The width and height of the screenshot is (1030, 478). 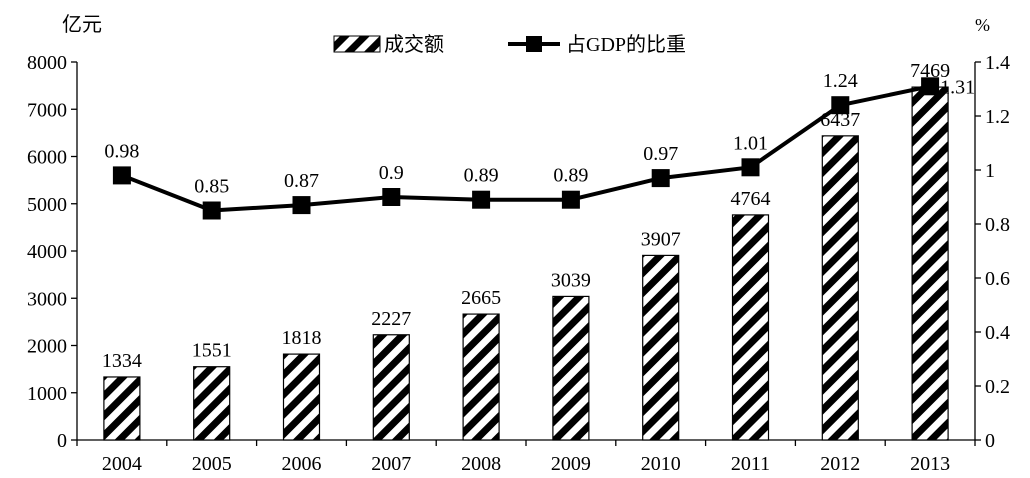 What do you see at coordinates (302, 464) in the screenshot?
I see `x-tick-label: 2006` at bounding box center [302, 464].